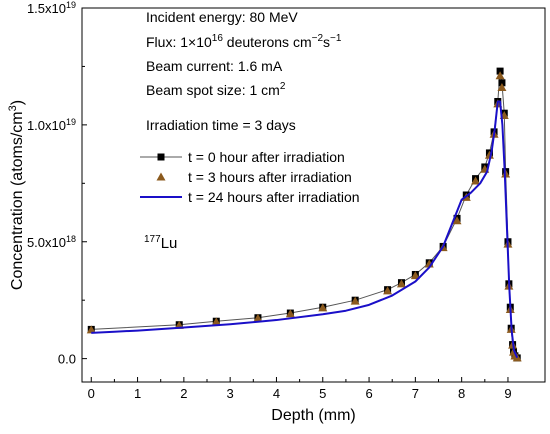 The width and height of the screenshot is (550, 434). Describe the element at coordinates (415, 393) in the screenshot. I see `x-tick-label: 7` at that location.